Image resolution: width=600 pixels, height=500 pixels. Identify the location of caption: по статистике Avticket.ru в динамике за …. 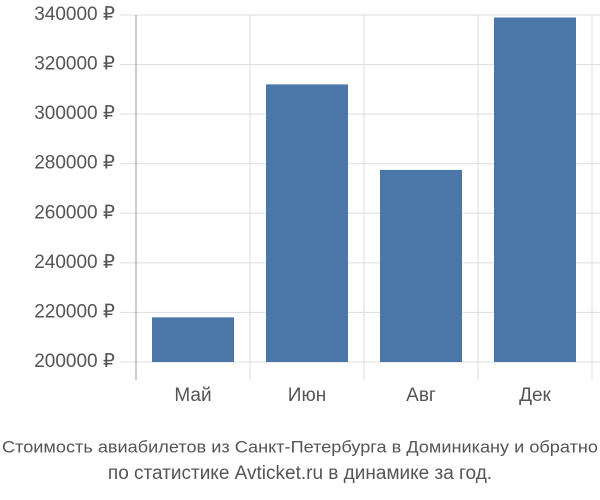
(300, 473).